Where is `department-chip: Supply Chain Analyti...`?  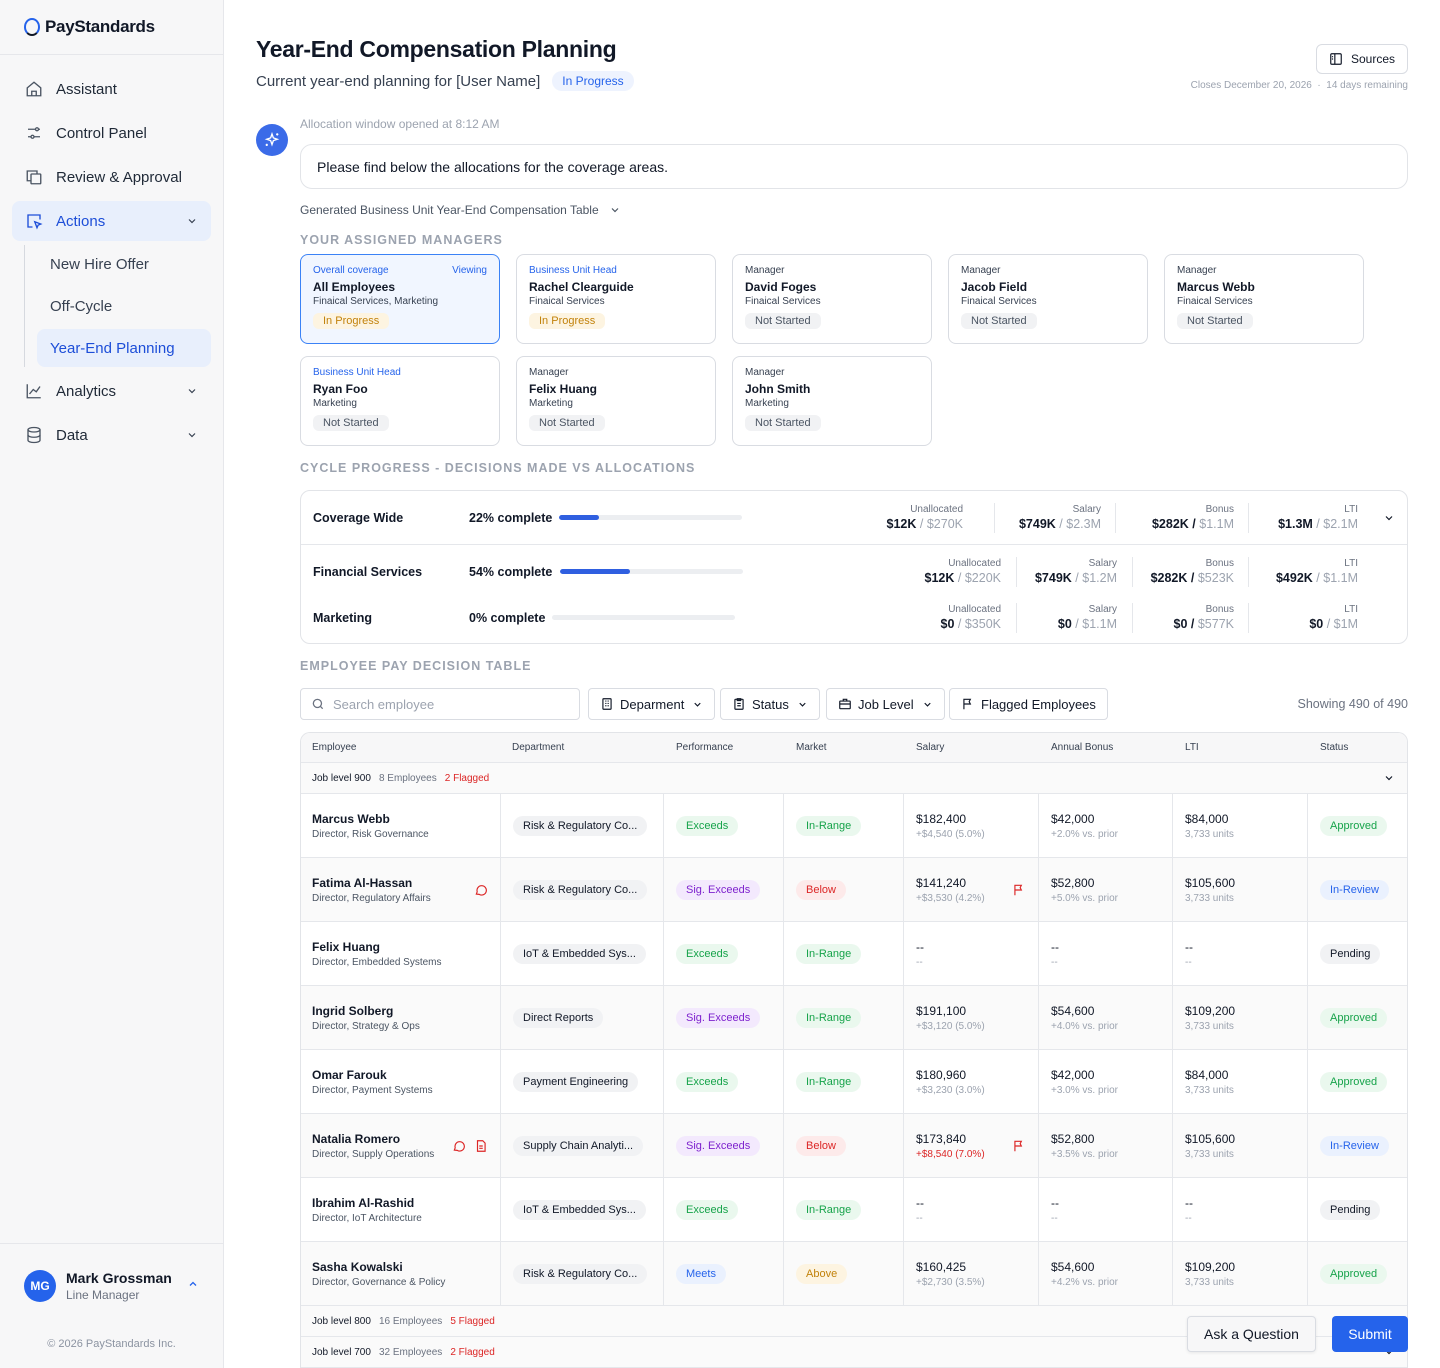
department-chip: Supply Chain Analyti... is located at coordinates (578, 1146).